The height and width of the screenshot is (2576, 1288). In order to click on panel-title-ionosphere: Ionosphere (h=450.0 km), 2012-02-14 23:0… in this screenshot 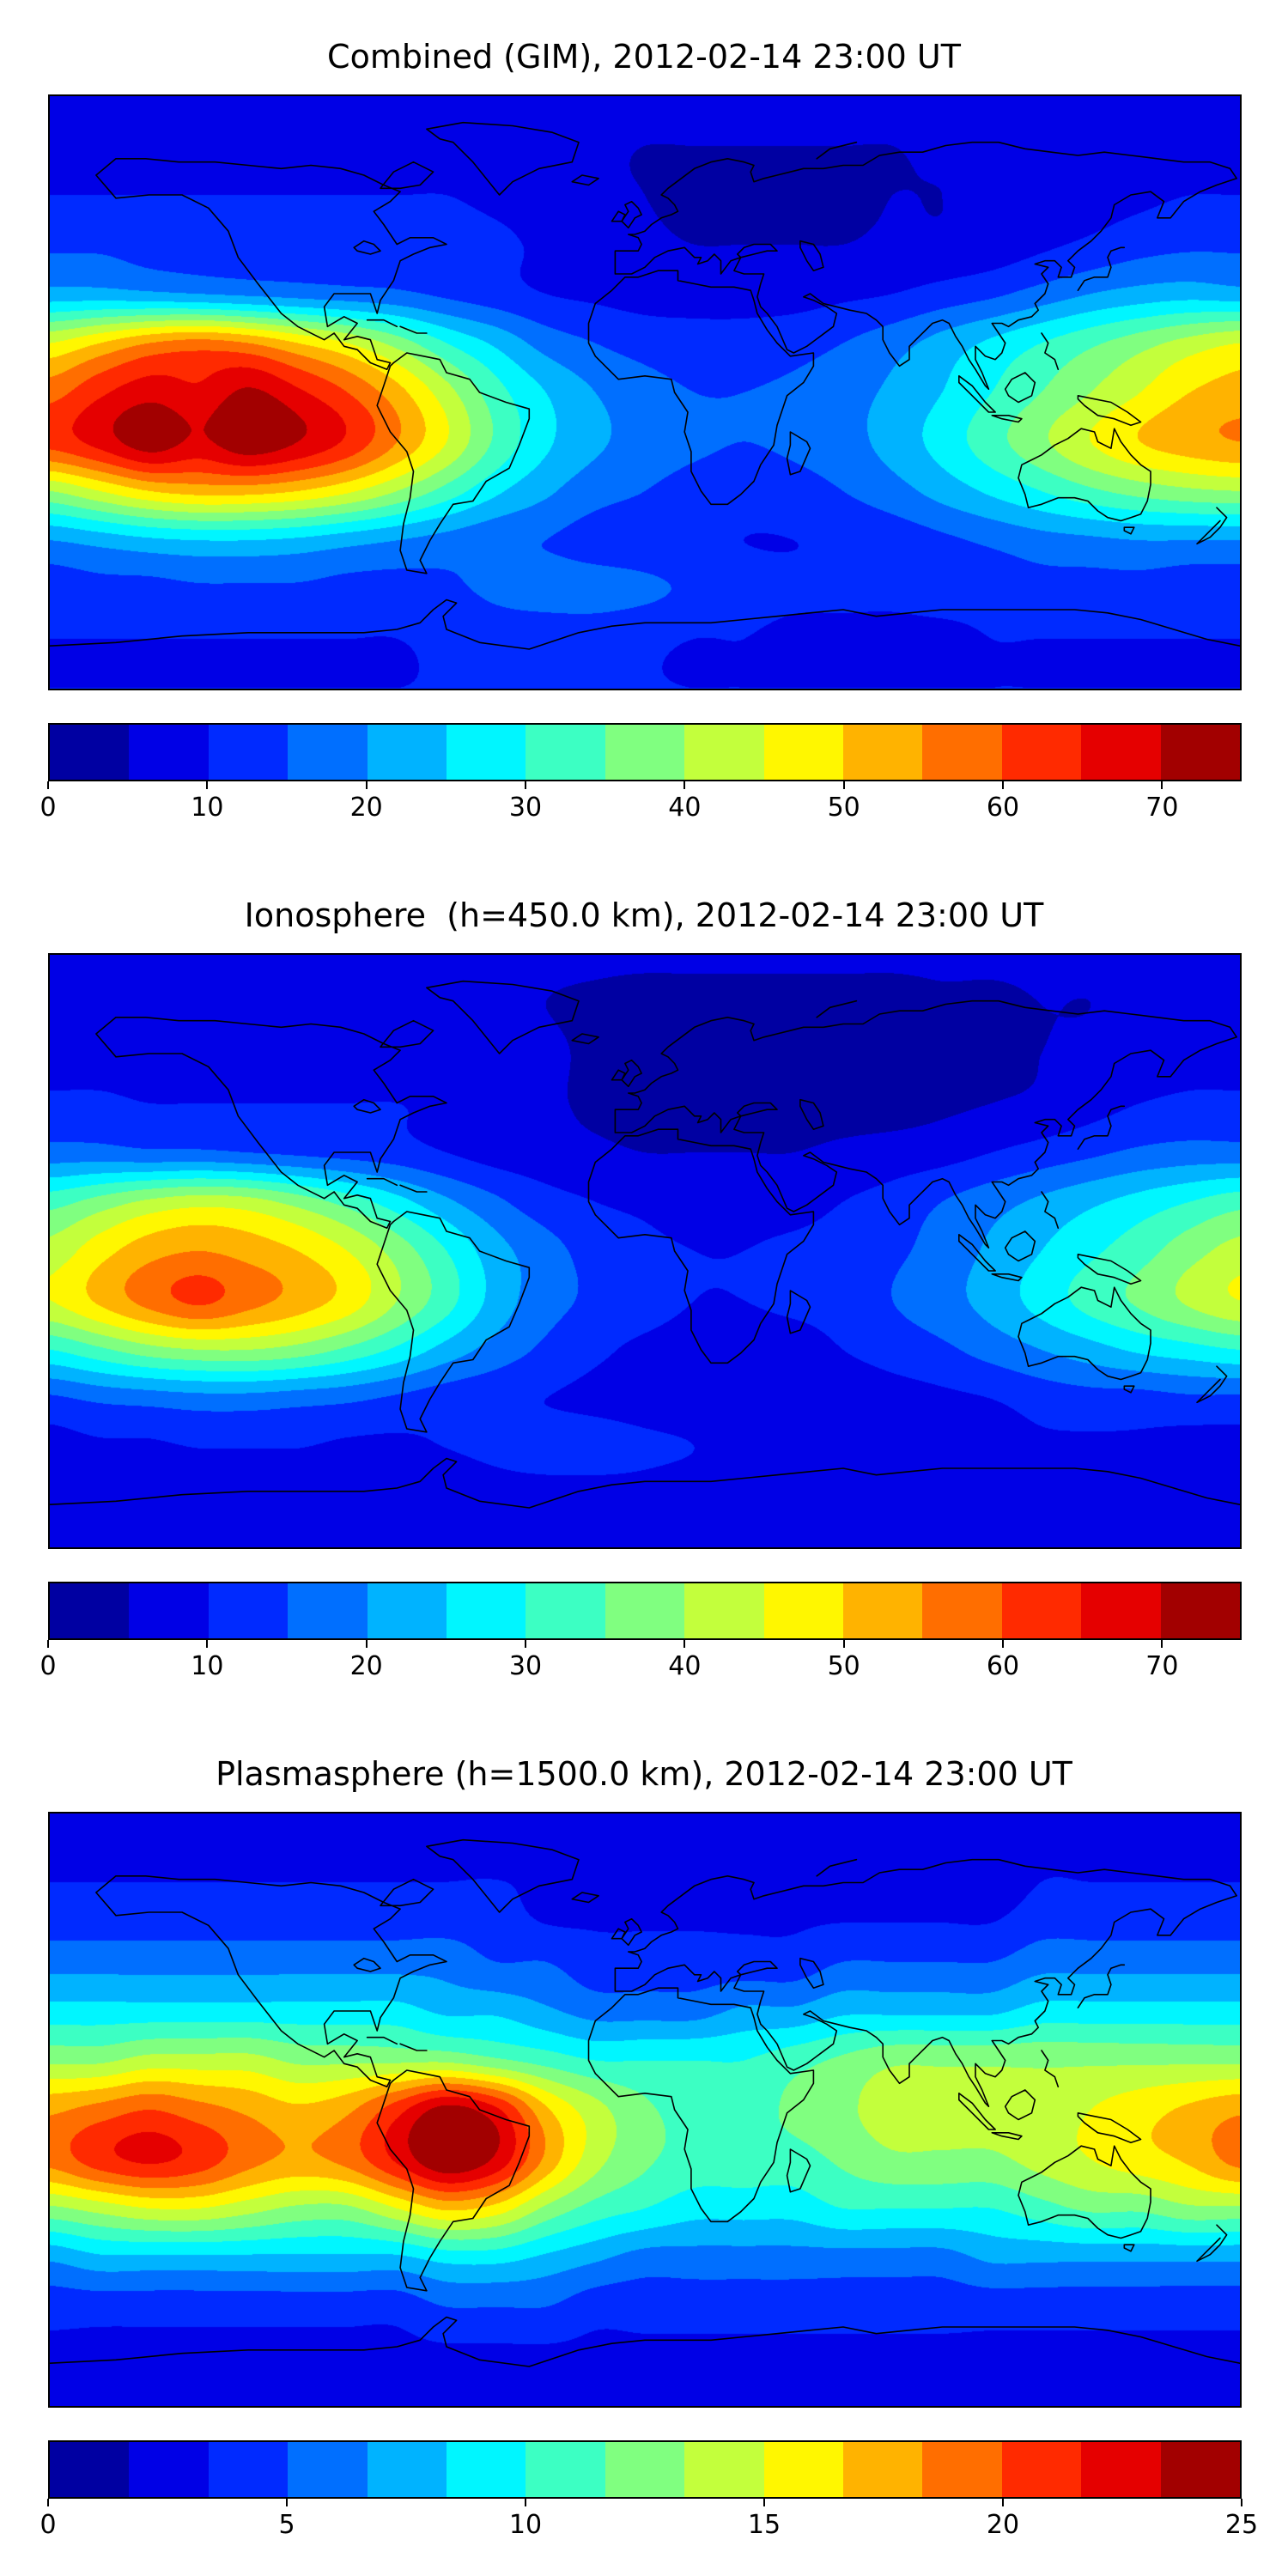, I will do `click(644, 915)`.